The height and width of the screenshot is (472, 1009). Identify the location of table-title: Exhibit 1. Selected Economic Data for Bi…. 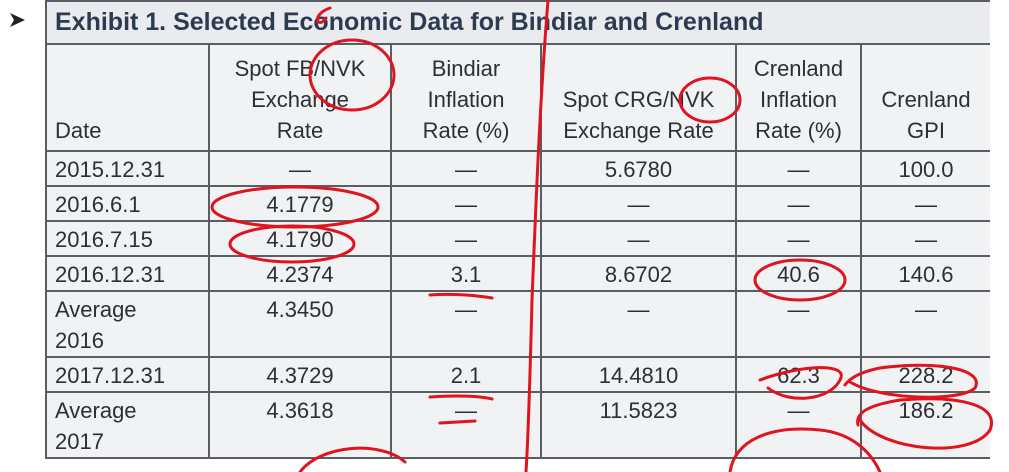
(517, 22).